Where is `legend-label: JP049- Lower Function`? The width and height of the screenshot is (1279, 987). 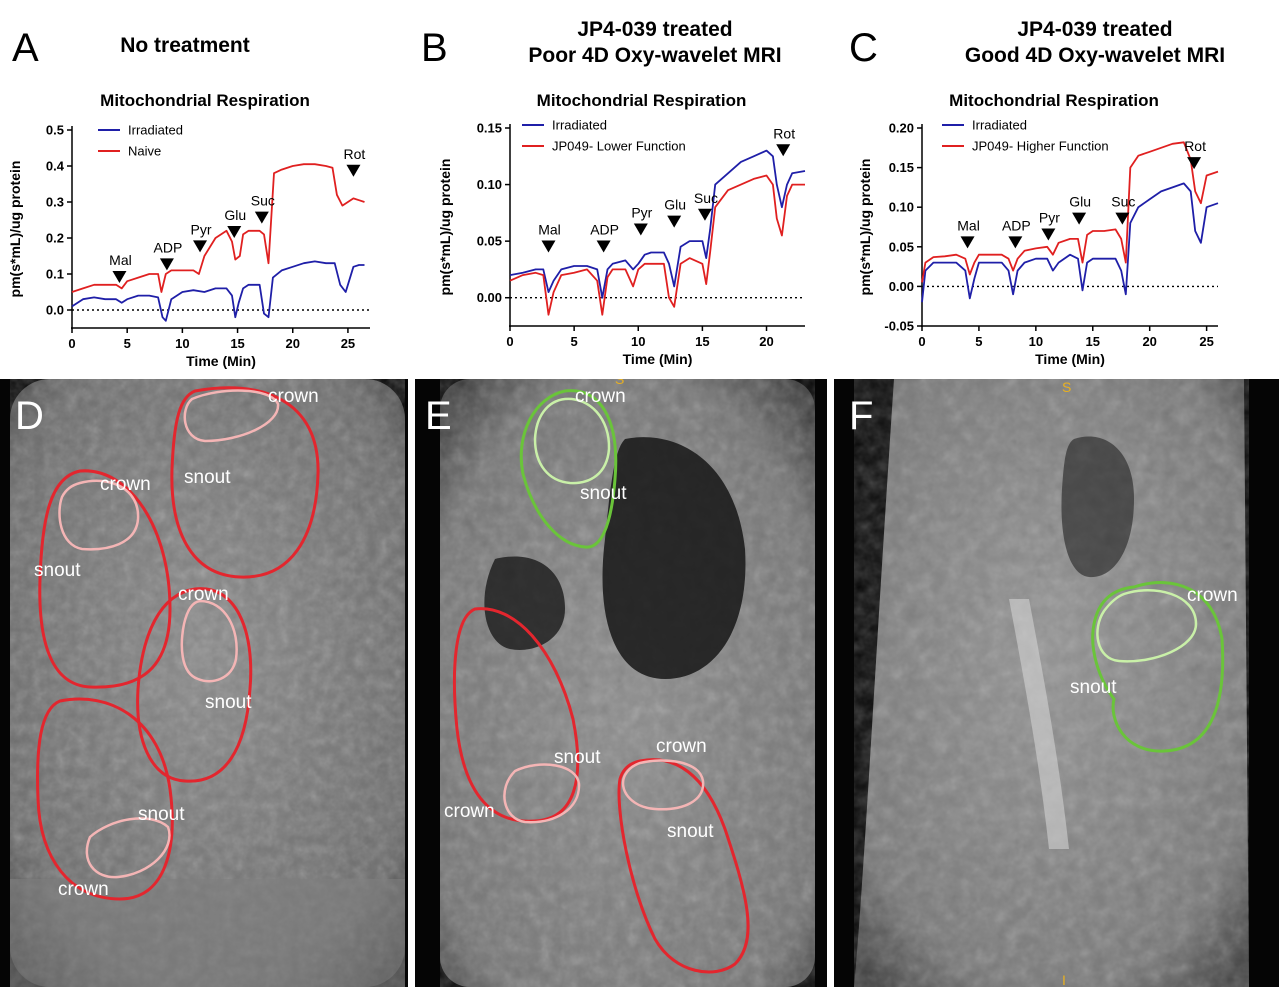 legend-label: JP049- Lower Function is located at coordinates (619, 146).